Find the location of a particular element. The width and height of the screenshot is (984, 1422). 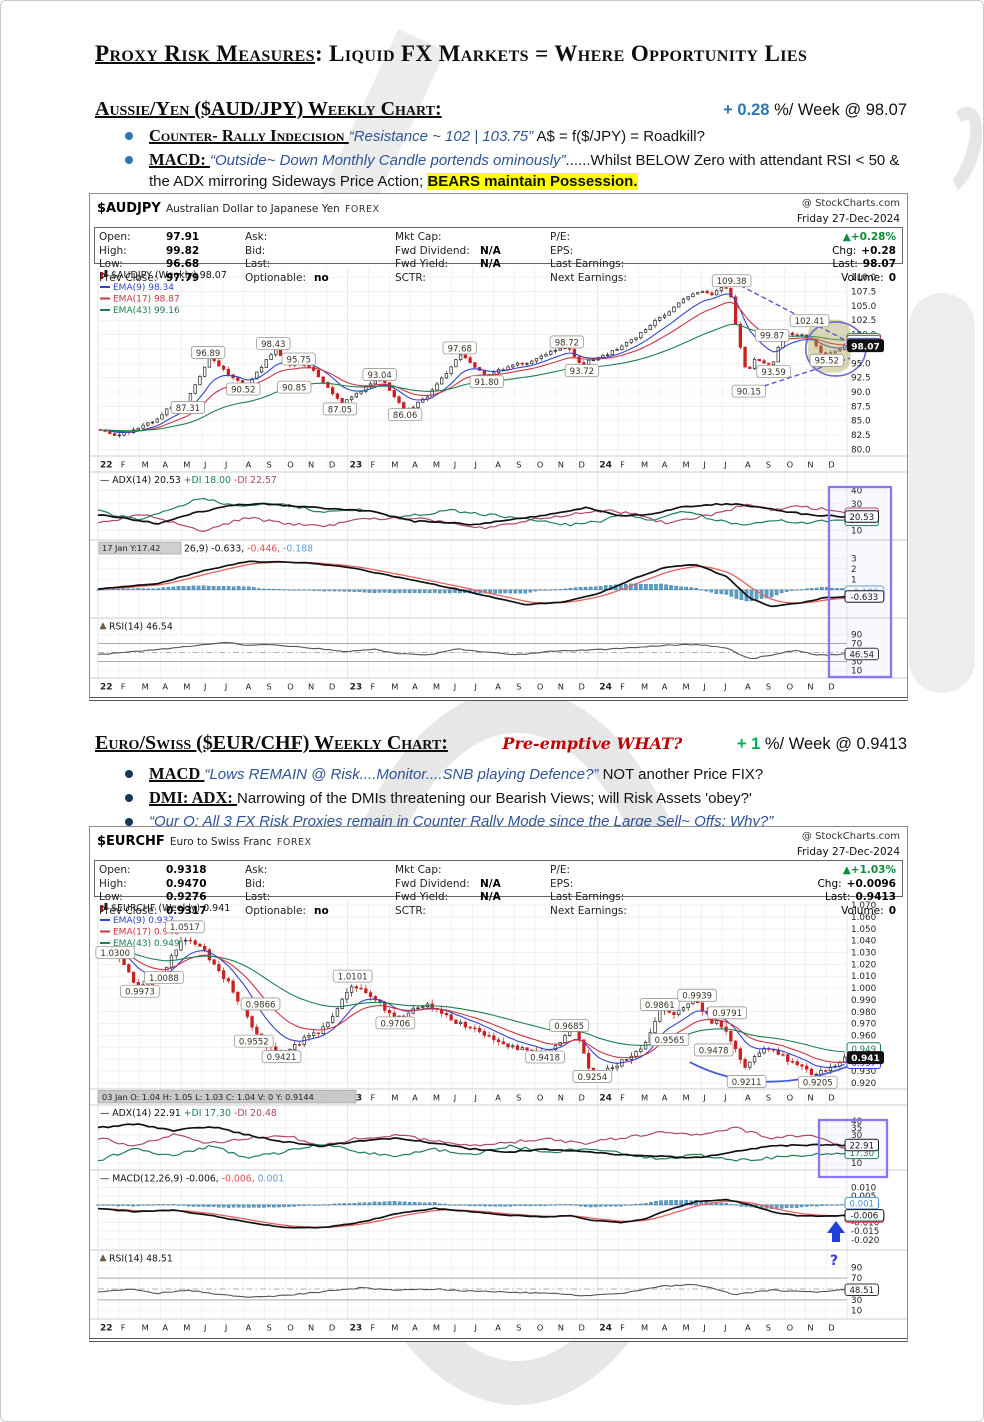

svg-text: 90 is located at coordinates (857, 1268).